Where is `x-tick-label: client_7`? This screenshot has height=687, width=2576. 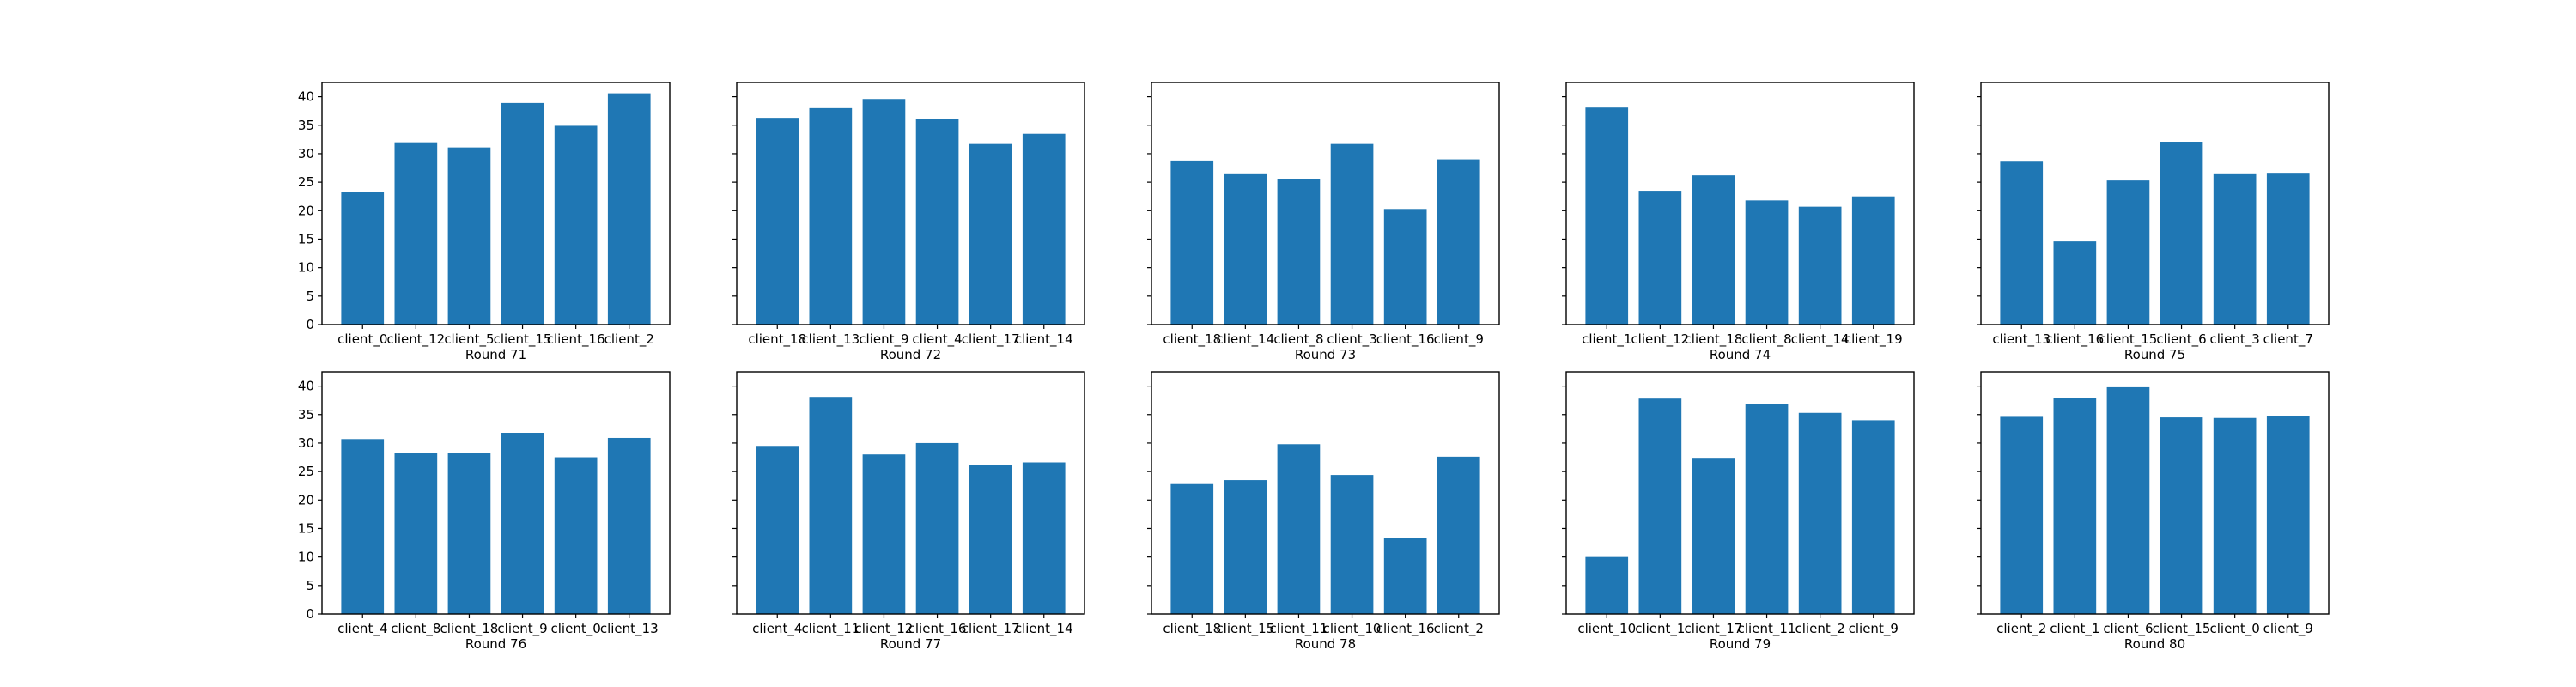 x-tick-label: client_7 is located at coordinates (2288, 339).